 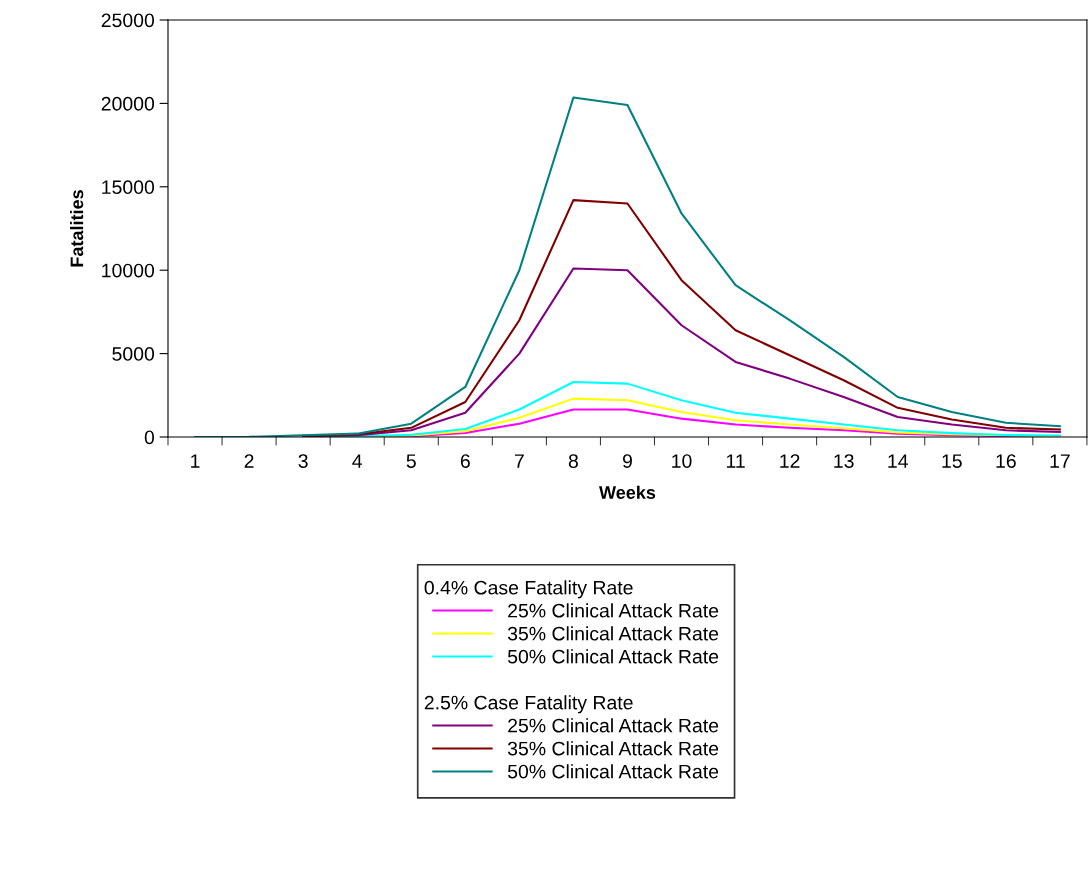 What do you see at coordinates (249, 461) in the screenshot?
I see `x-tick-label: 2` at bounding box center [249, 461].